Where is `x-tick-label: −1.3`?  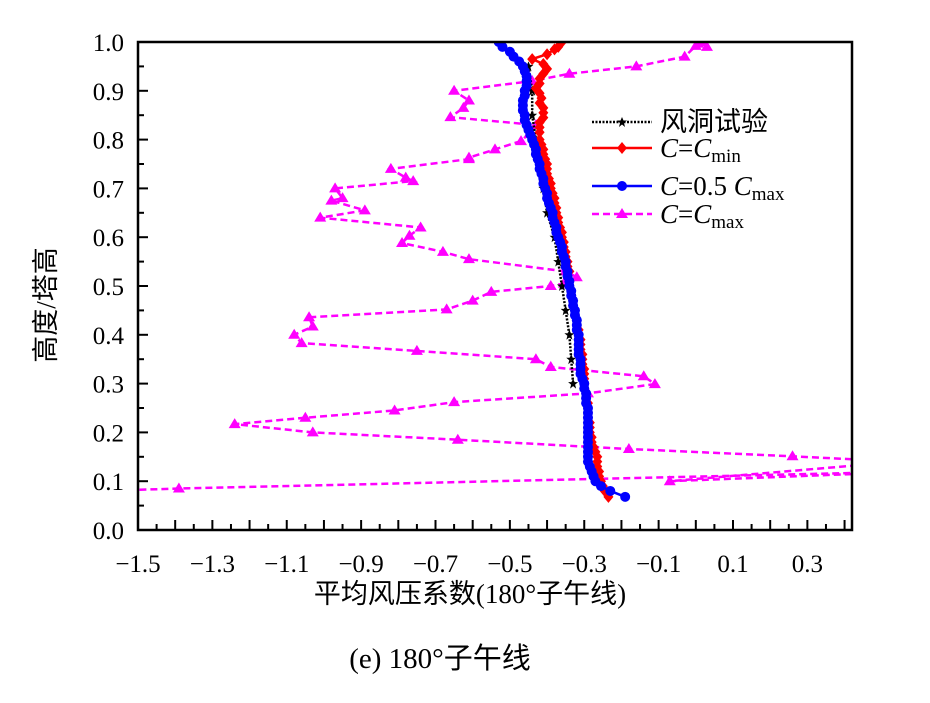 x-tick-label: −1.3 is located at coordinates (212, 564).